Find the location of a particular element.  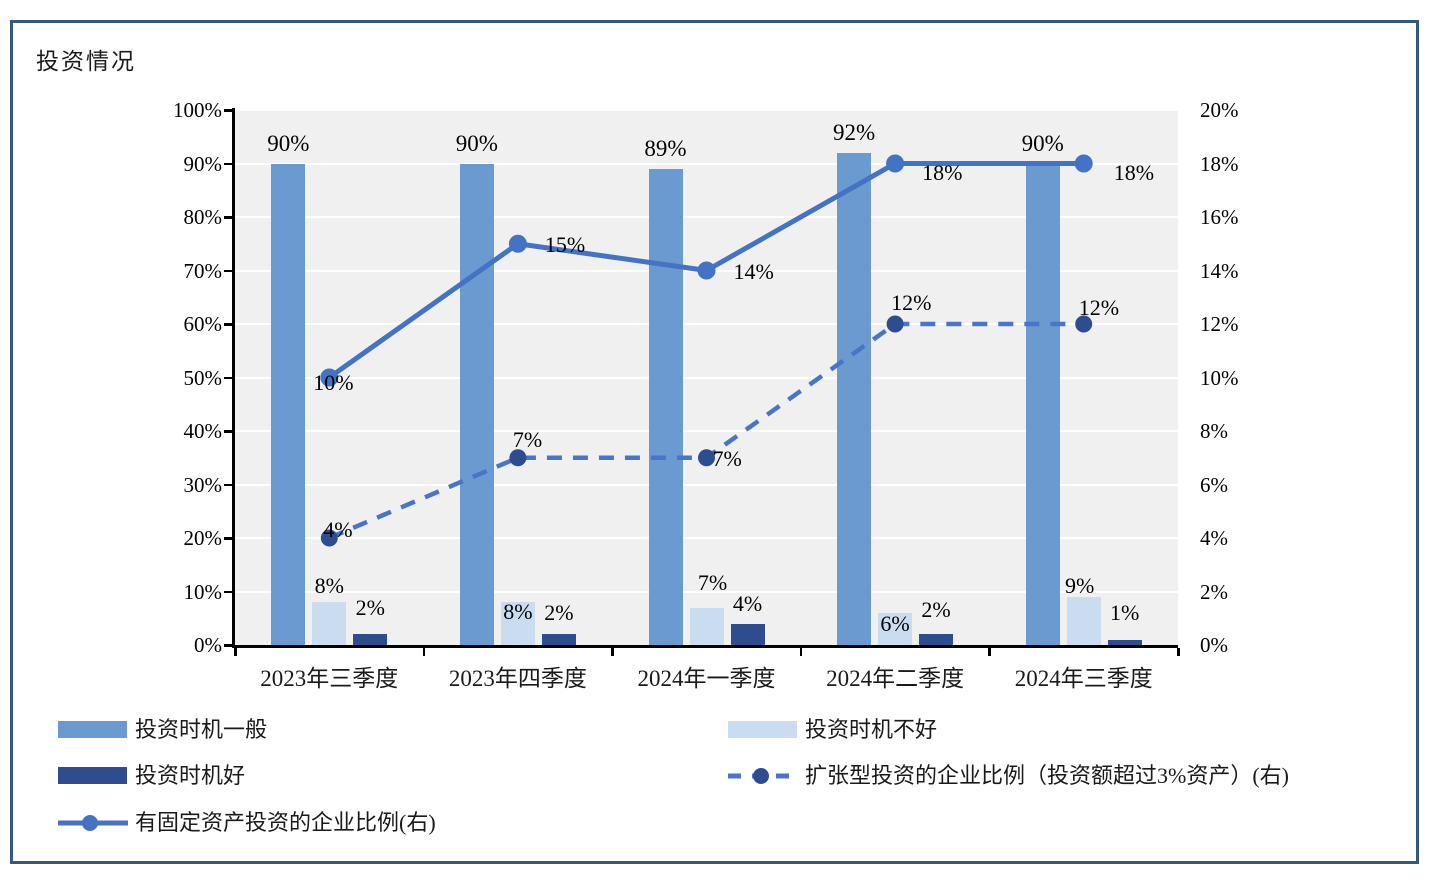

left-axis-tick-label: 80% is located at coordinates (203, 217).